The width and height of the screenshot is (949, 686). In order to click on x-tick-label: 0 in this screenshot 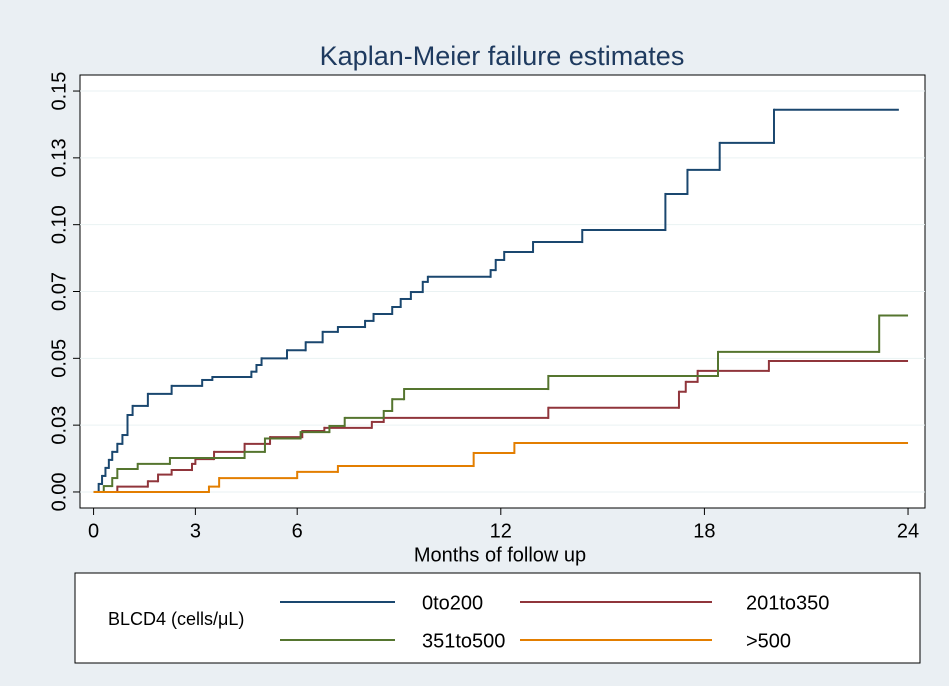, I will do `click(93, 531)`.